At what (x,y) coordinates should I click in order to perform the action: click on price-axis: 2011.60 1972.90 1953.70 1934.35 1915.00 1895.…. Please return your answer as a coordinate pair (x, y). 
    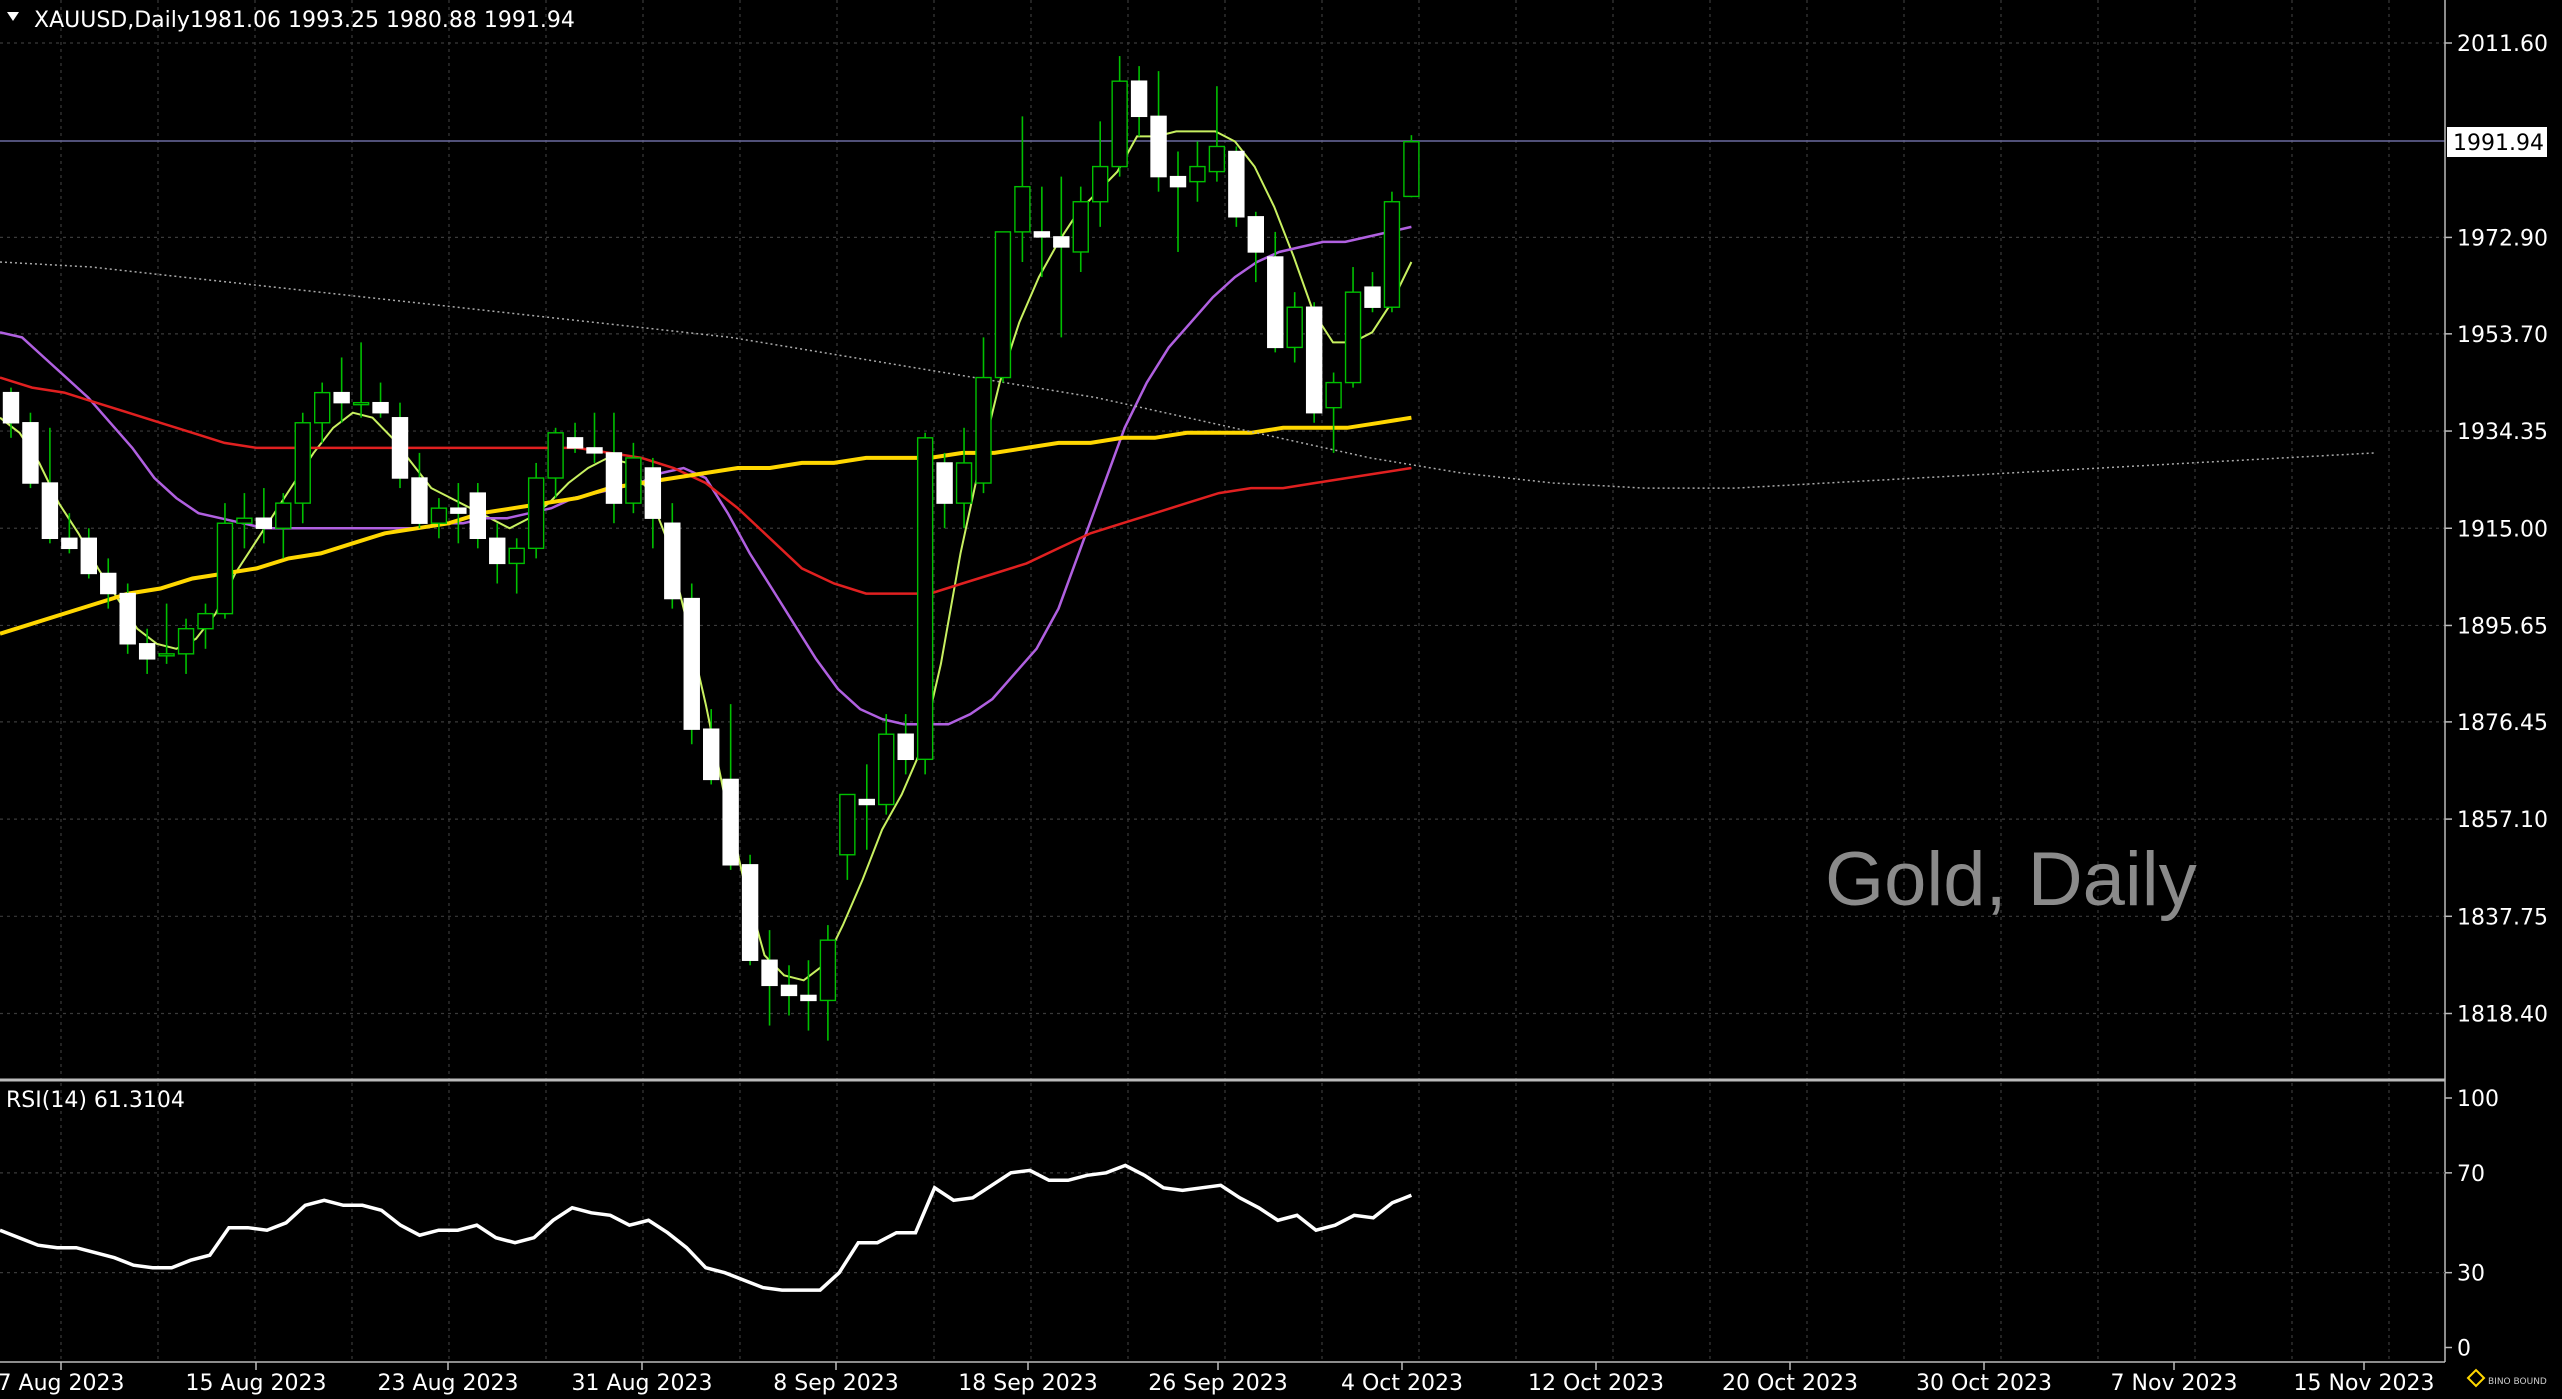
    Looking at the image, I should click on (2496, 681).